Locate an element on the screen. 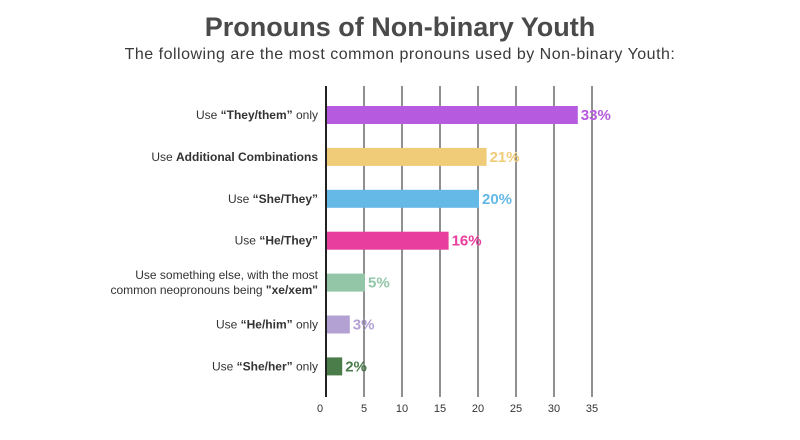 This screenshot has height=440, width=800. bar-value-label: 2% is located at coordinates (356, 366).